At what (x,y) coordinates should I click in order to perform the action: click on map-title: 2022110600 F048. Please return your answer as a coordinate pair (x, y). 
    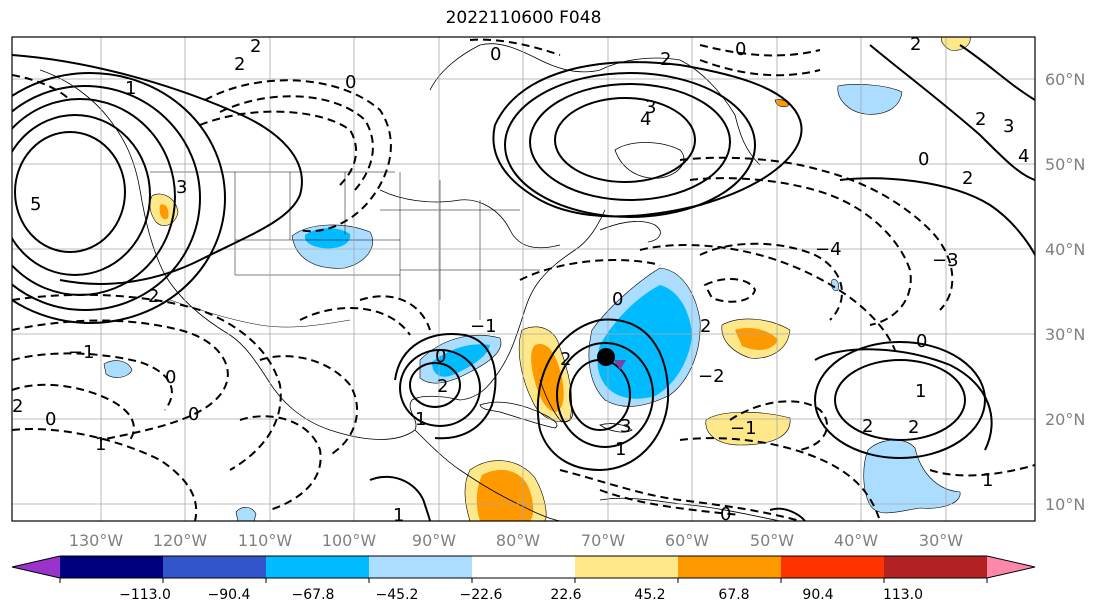
    Looking at the image, I should click on (523, 18).